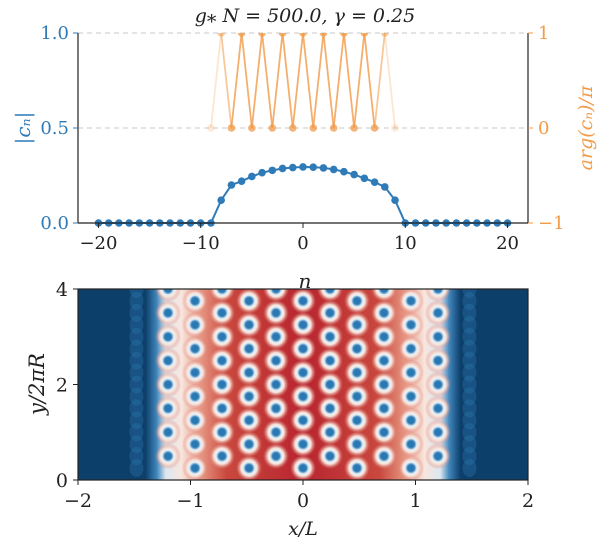 Image resolution: width=610 pixels, height=542 pixels. Describe the element at coordinates (190, 501) in the screenshot. I see `x-tick-label: −1` at that location.